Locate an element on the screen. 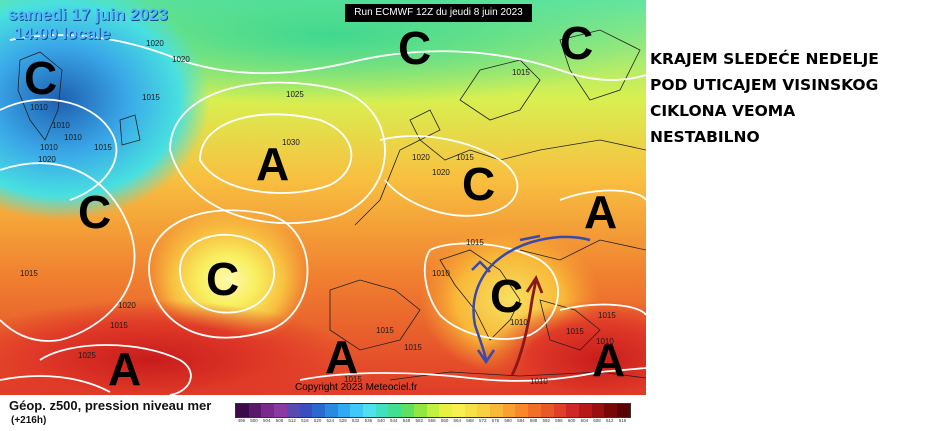 The image size is (940, 431). color-scale-tick: 568 is located at coordinates (470, 420).